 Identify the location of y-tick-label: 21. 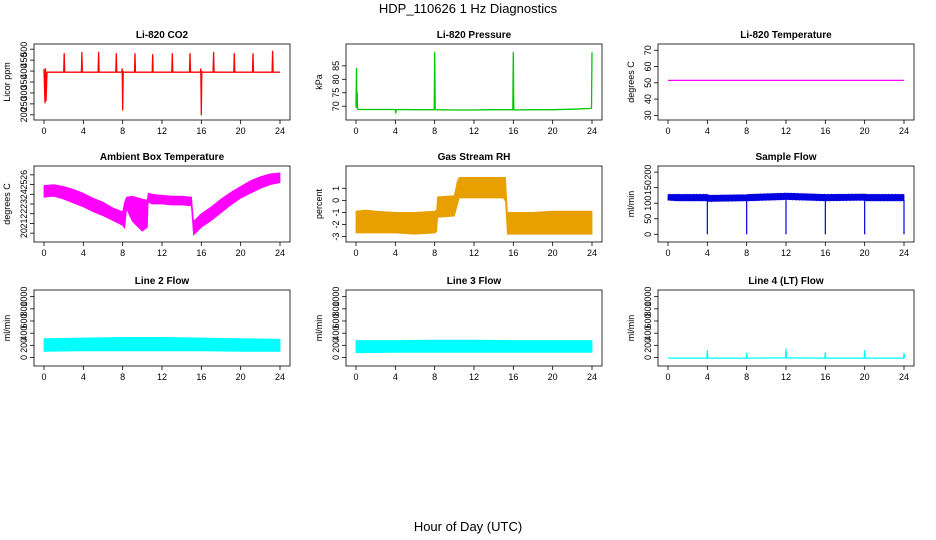
(24, 223).